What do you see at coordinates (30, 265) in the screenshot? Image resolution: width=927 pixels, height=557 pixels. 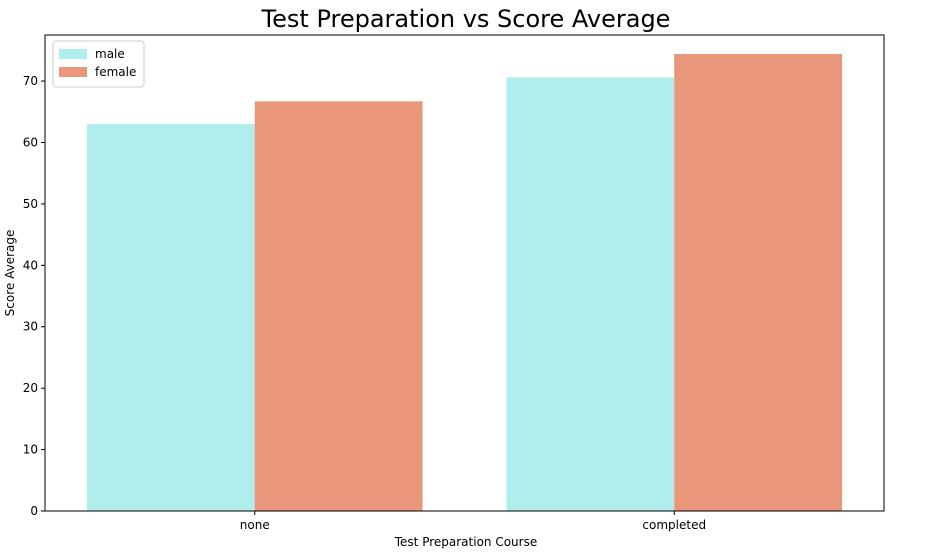 I see `y-tick-label: 40` at bounding box center [30, 265].